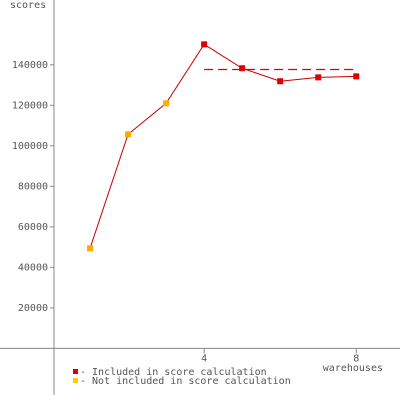  Describe the element at coordinates (33, 227) in the screenshot. I see `y-tick-label: 60000` at that location.